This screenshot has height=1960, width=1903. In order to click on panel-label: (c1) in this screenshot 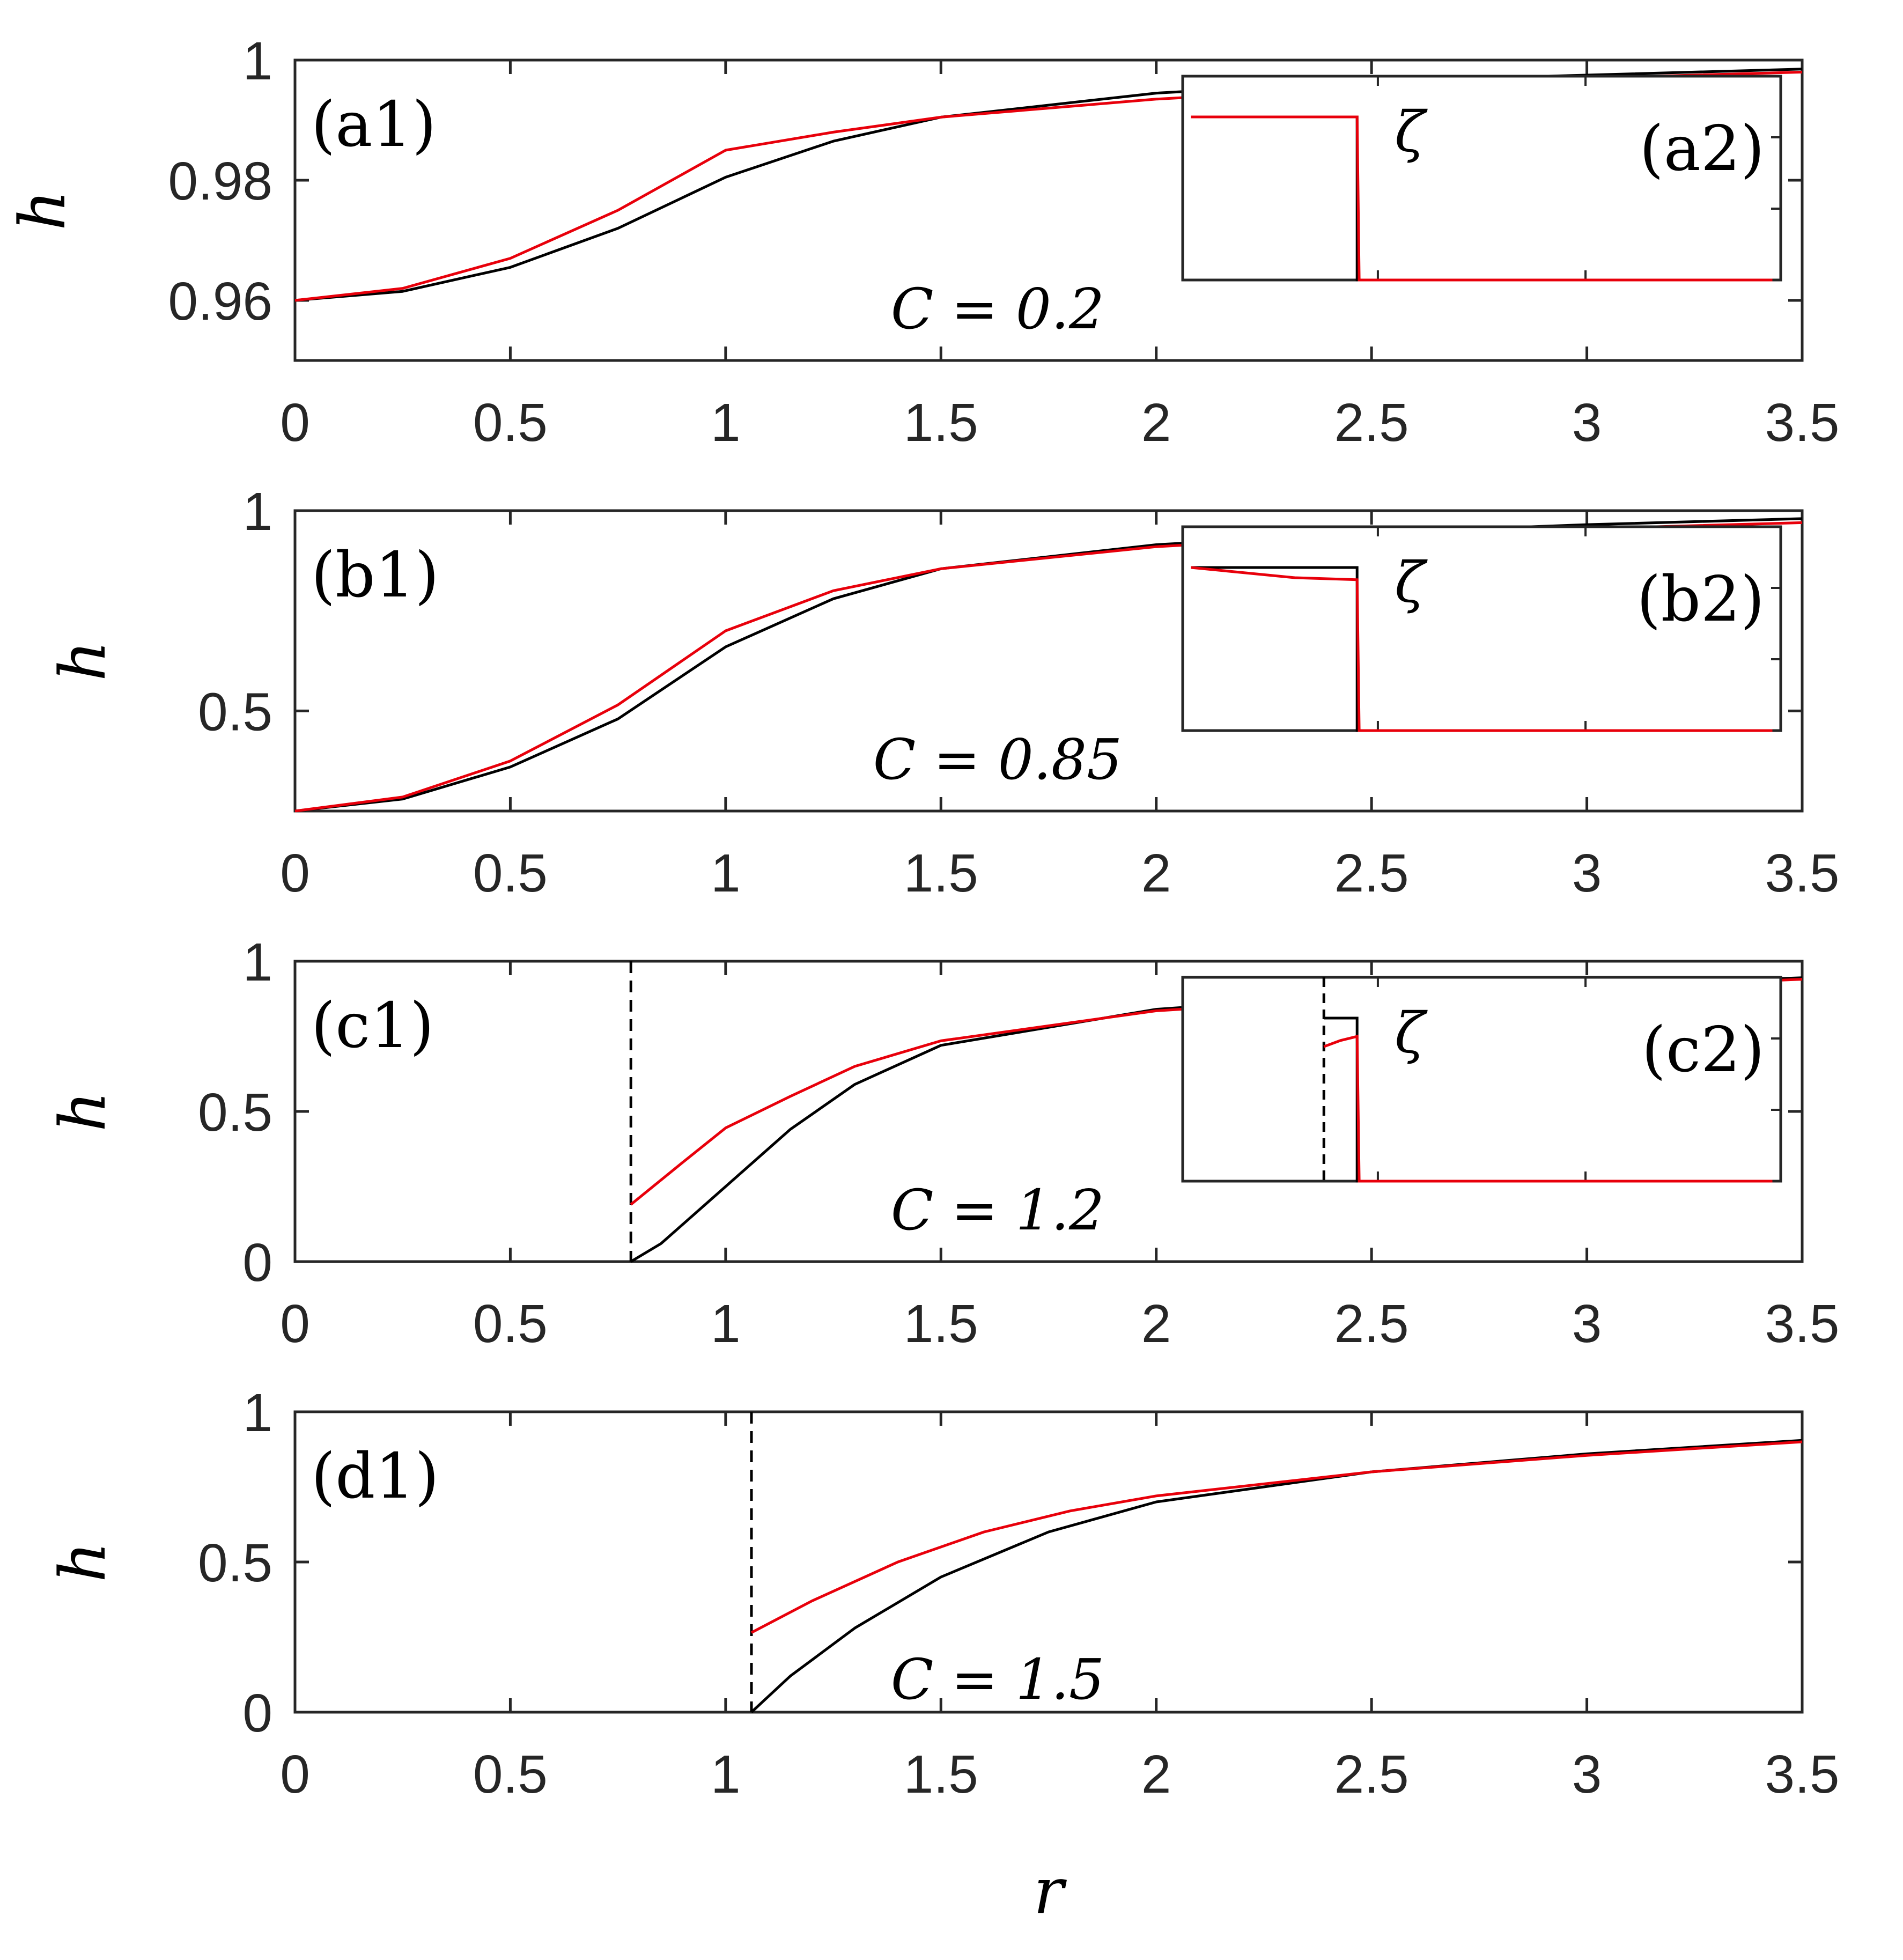, I will do `click(372, 1026)`.